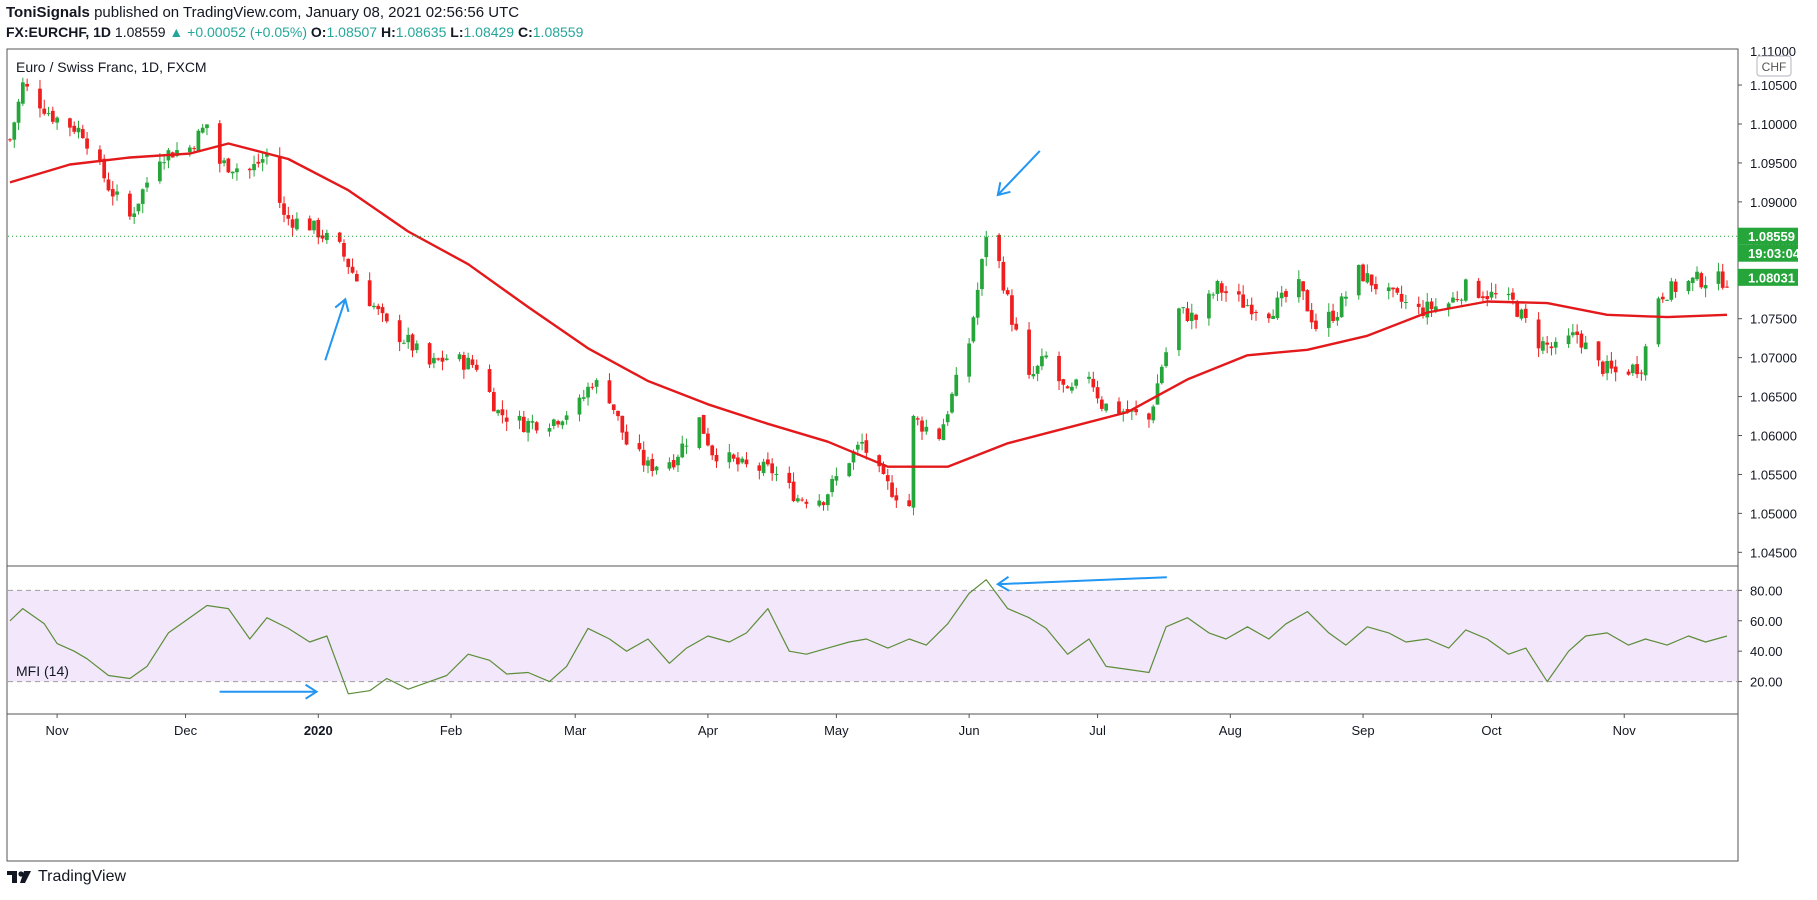 The height and width of the screenshot is (900, 1817). Describe the element at coordinates (872, 637) in the screenshot. I see `mfi-pane` at that location.